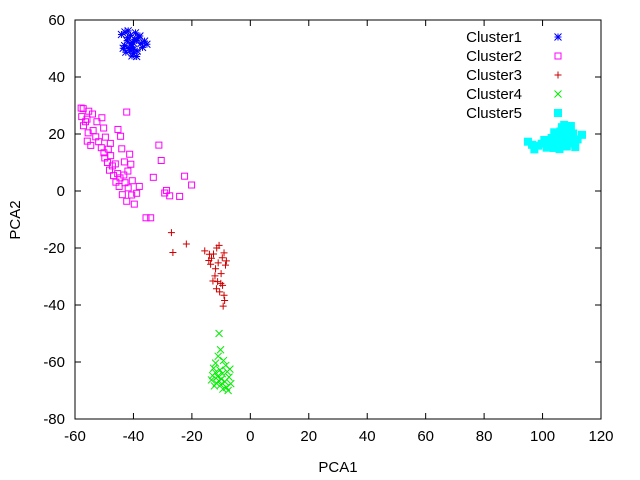 This screenshot has width=640, height=480. Describe the element at coordinates (54, 248) in the screenshot. I see `y-tick-label: -20` at that location.